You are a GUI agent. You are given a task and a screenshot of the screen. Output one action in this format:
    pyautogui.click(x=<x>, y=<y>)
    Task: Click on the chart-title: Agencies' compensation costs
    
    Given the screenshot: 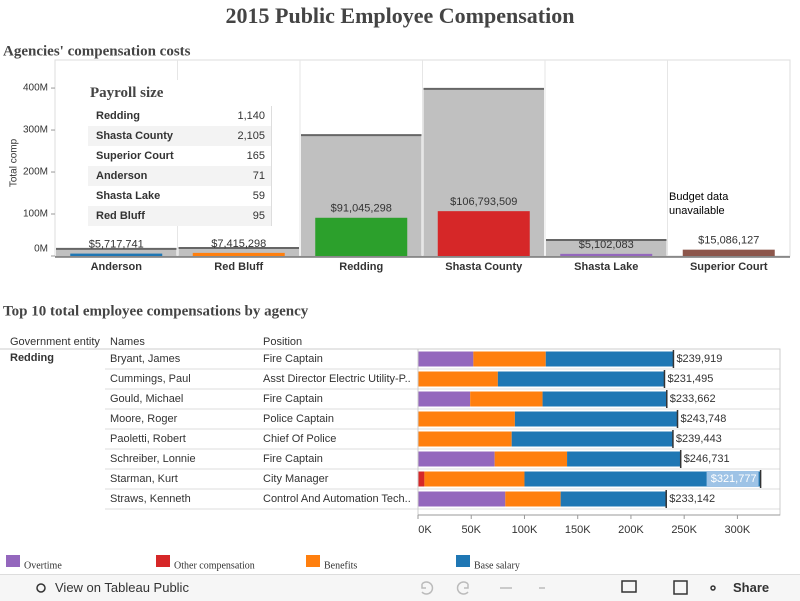 What is the action you would take?
    pyautogui.click(x=97, y=51)
    